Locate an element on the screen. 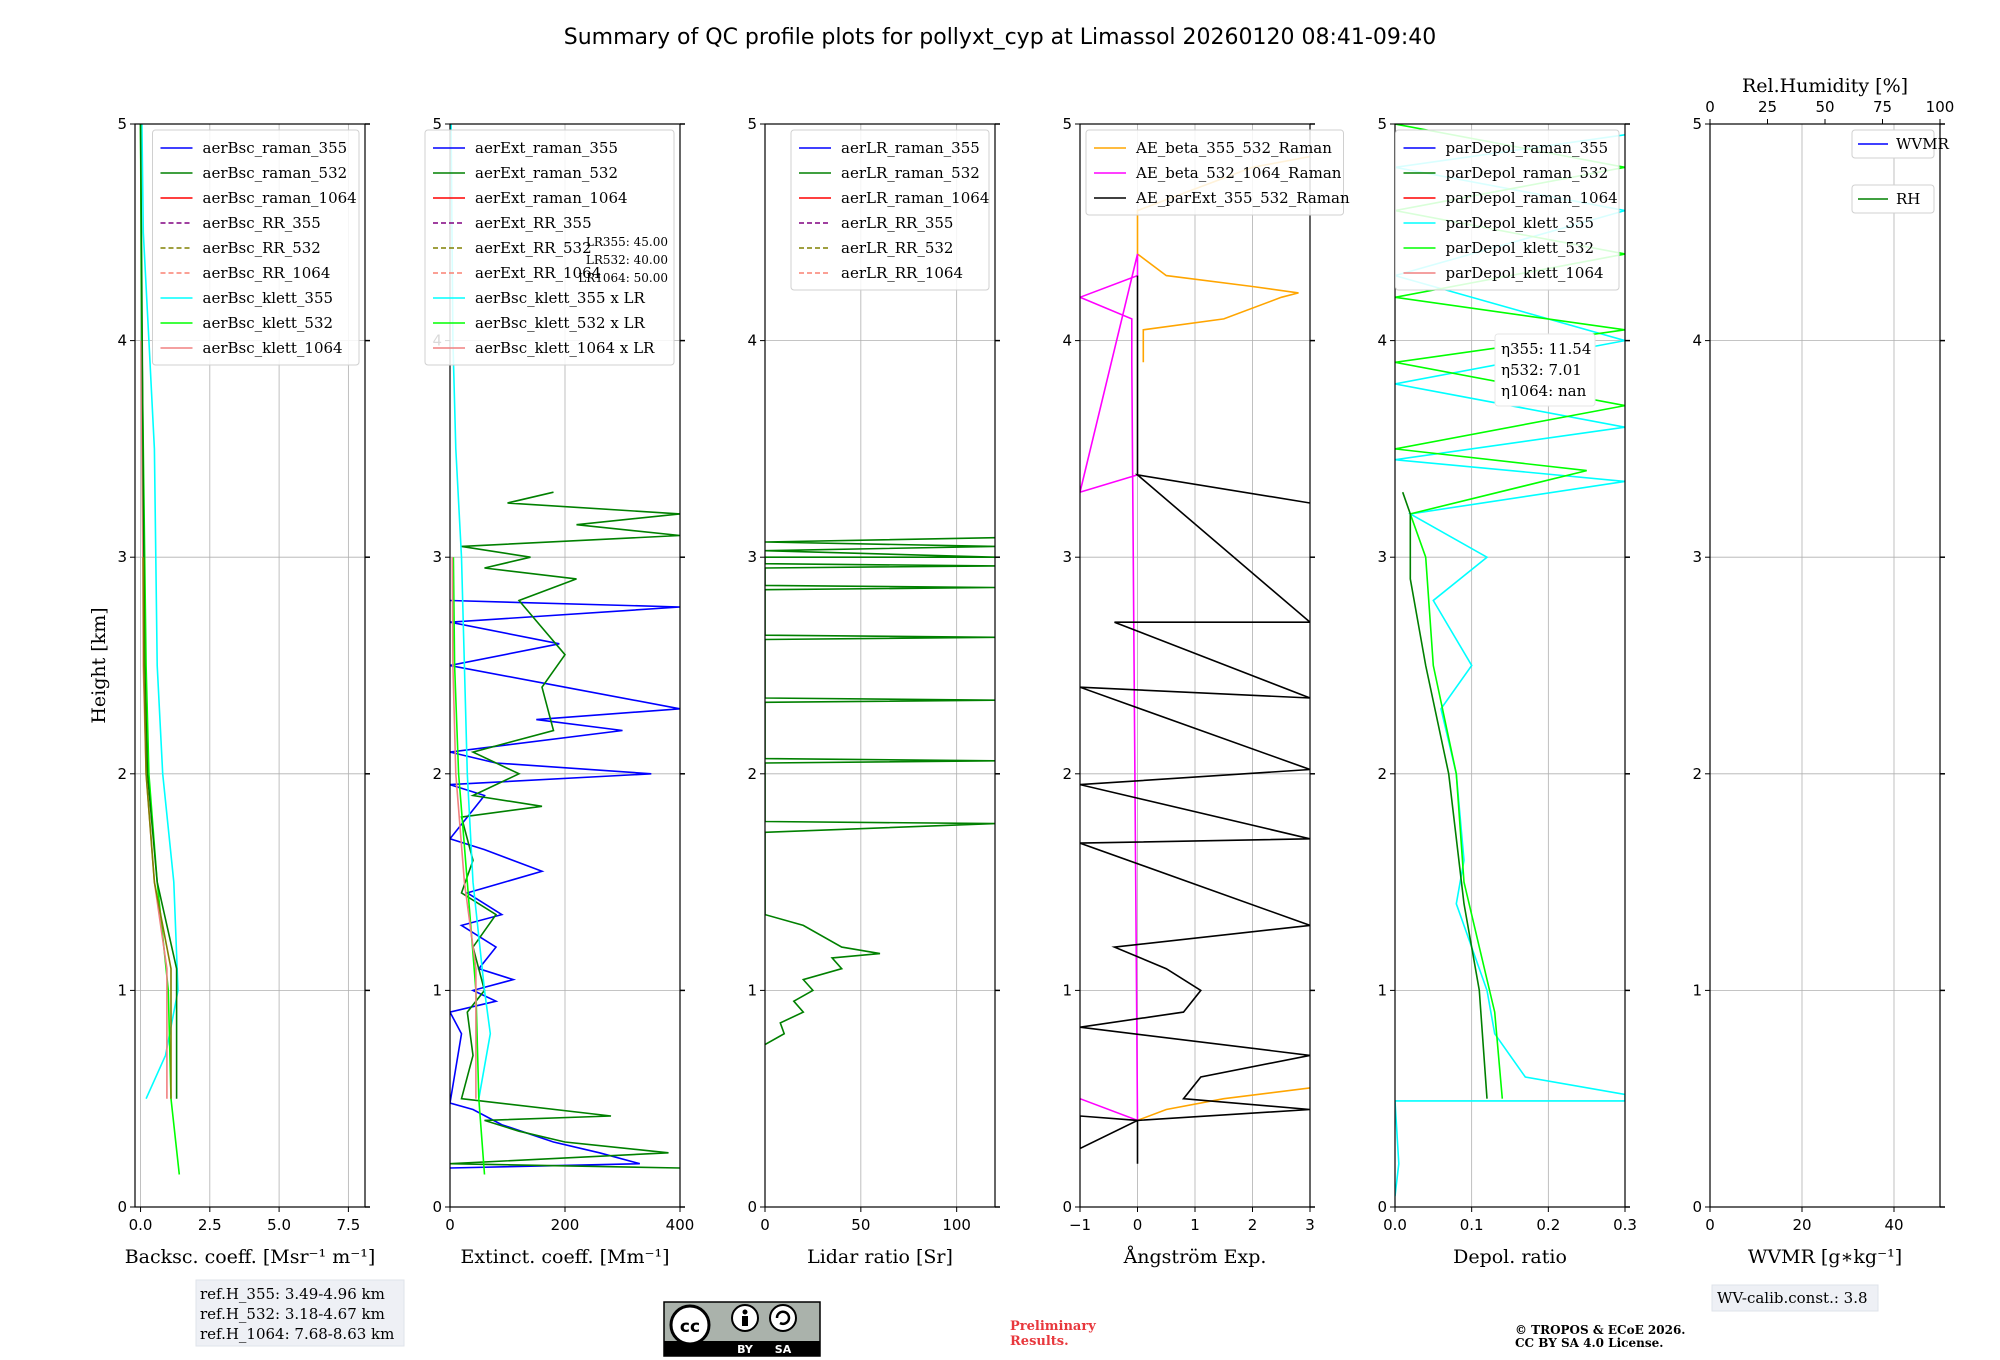  x-tick-label: 40 is located at coordinates (1893, 1225).